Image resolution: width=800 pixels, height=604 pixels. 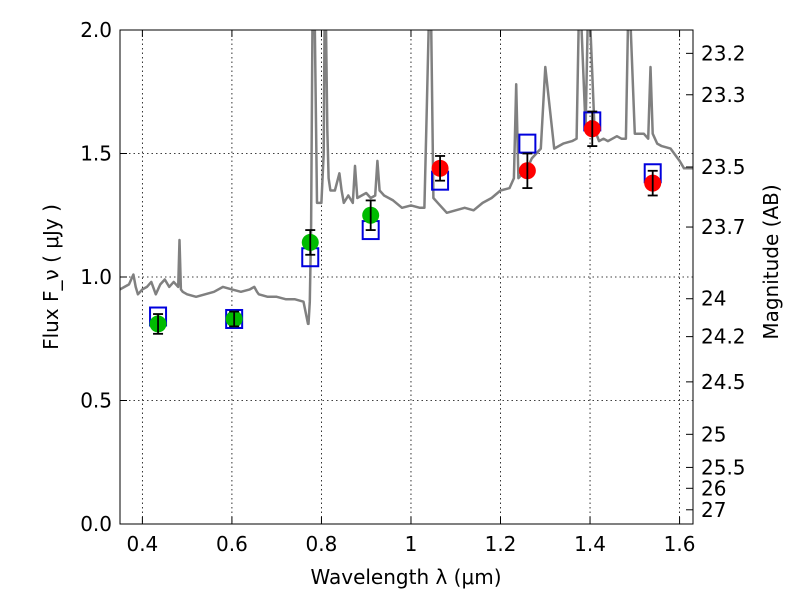 I want to click on right-tick-label: 25.5, so click(x=723, y=467).